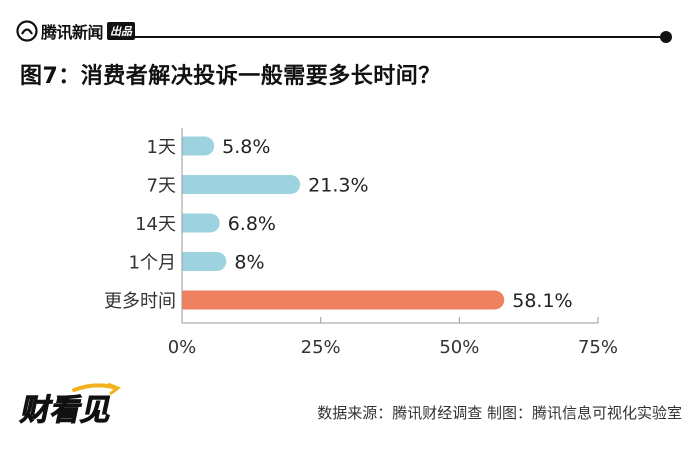  I want to click on category-label: 7天, so click(161, 186).